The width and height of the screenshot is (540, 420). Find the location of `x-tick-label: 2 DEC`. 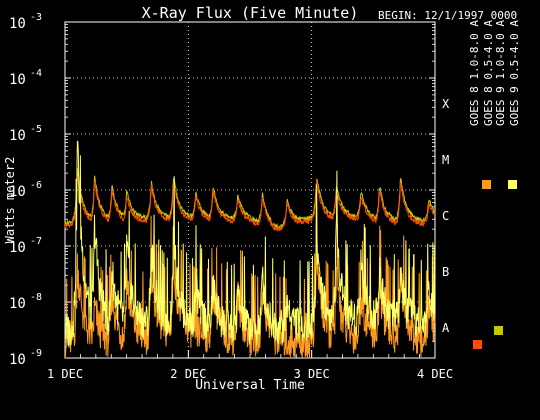

x-tick-label: 2 DEC is located at coordinates (188, 374).